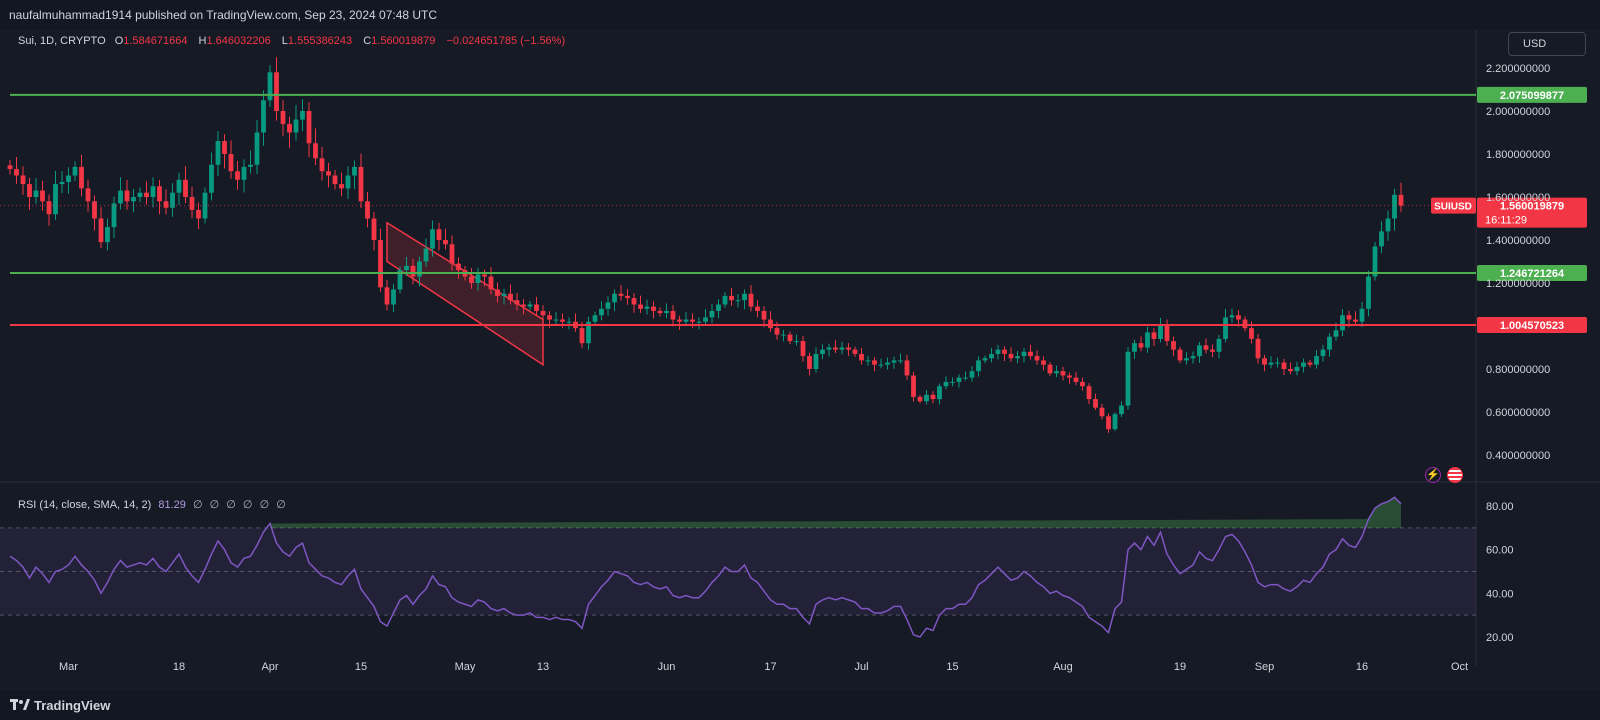 The image size is (1600, 720). I want to click on rsi-overbought-fill, so click(835, 512).